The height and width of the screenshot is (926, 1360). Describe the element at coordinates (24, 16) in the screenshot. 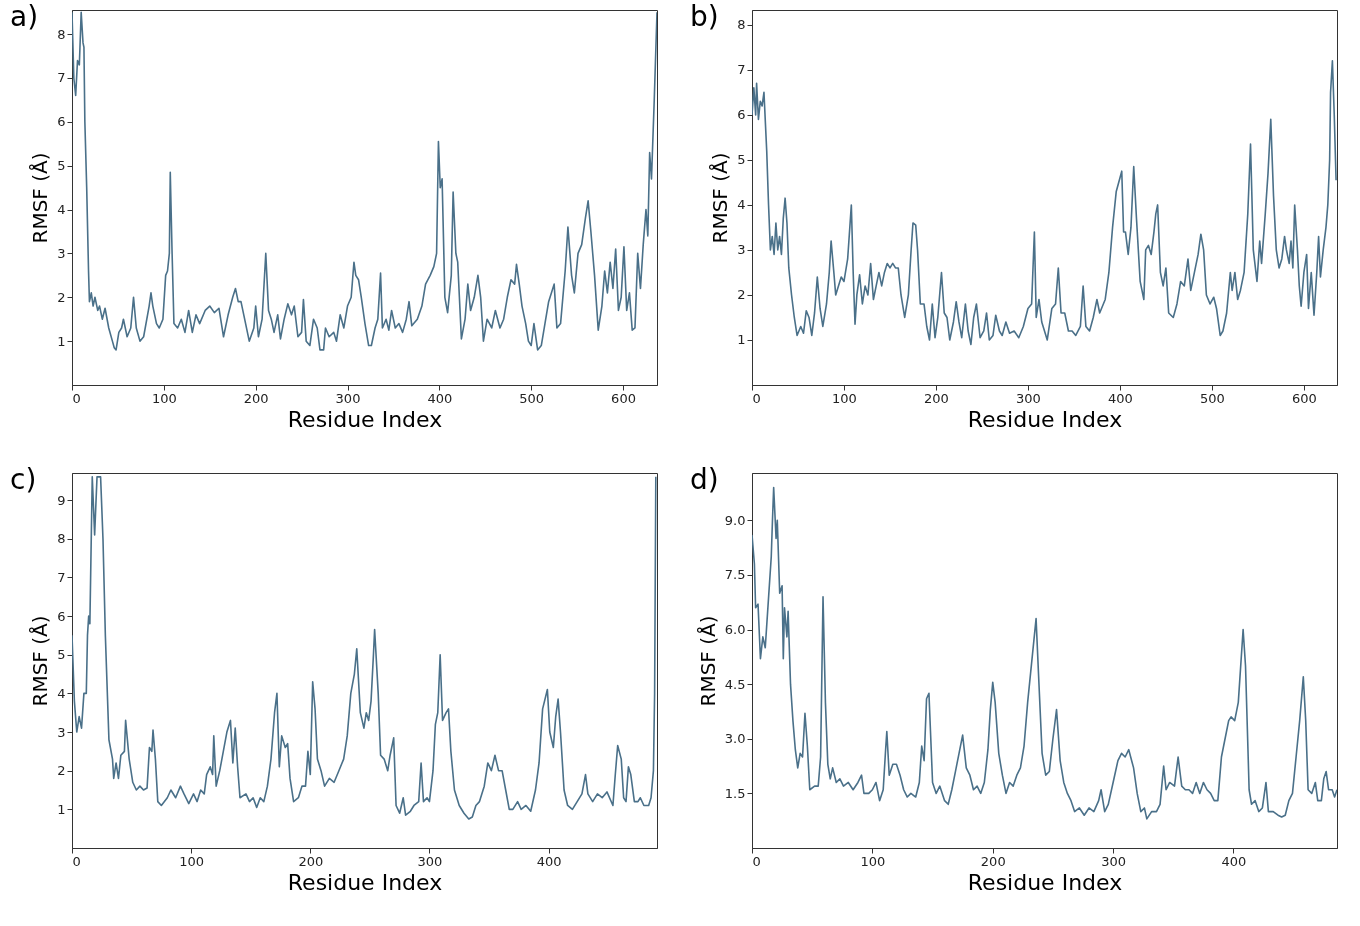

I see `chart-title: a)` at that location.